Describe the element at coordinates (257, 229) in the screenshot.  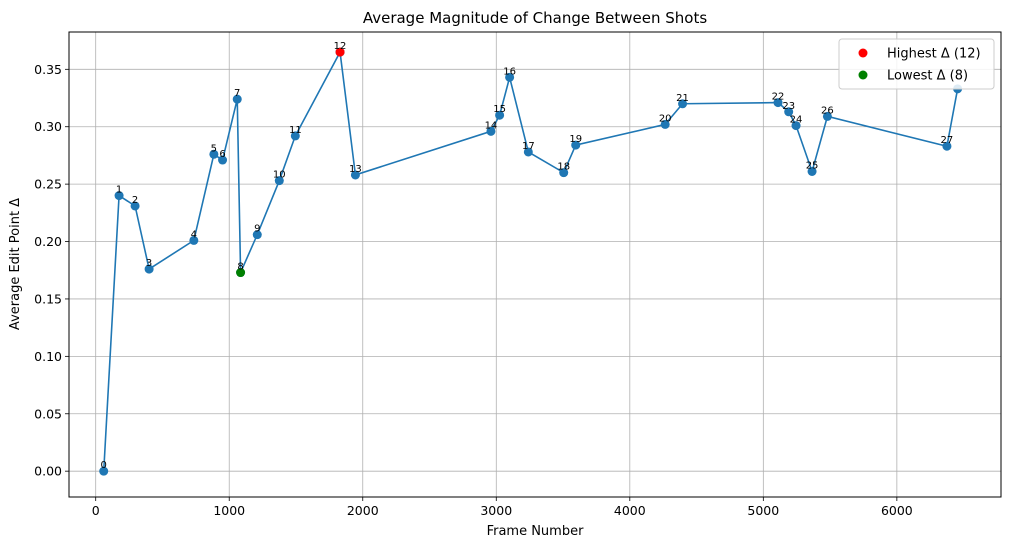
I see `point-label: 9` at that location.